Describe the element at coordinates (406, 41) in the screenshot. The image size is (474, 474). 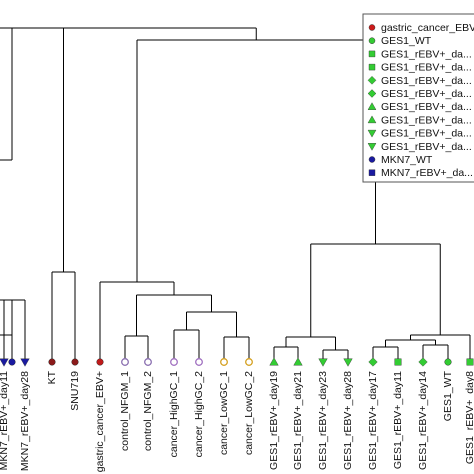
I see `legend-entry: GES1_WT` at that location.